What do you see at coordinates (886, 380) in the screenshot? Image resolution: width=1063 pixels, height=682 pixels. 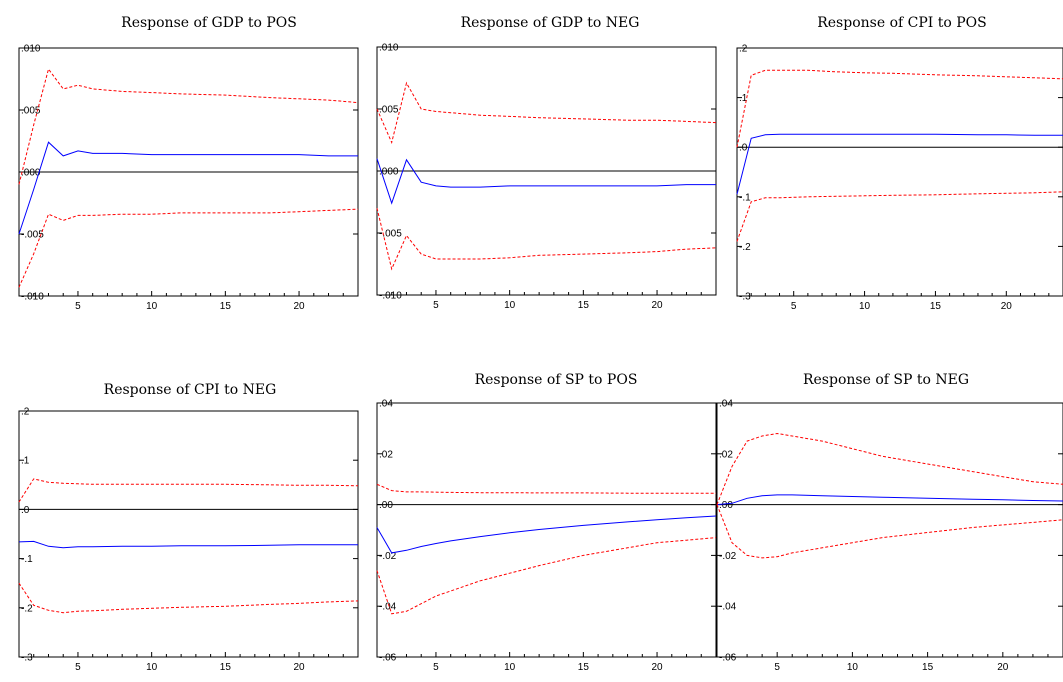 I see `chart-title: Response of SP to NEG` at bounding box center [886, 380].